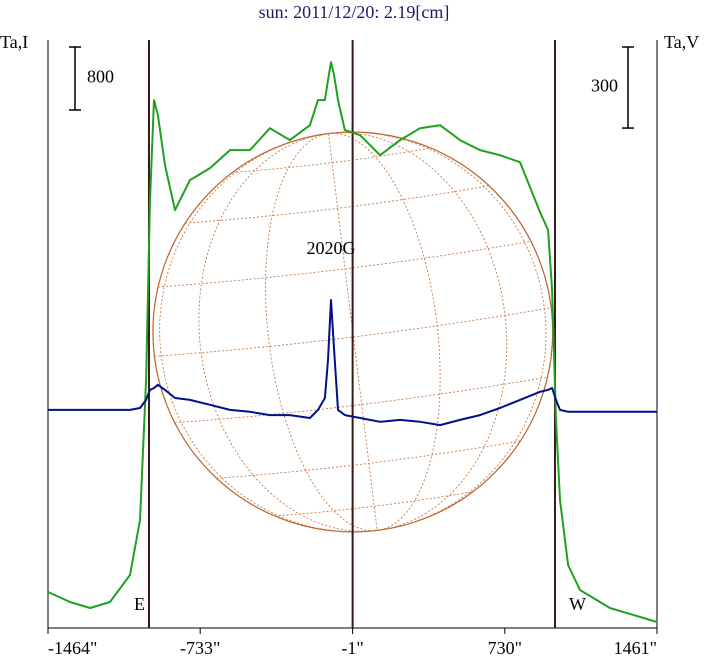  Describe the element at coordinates (635, 648) in the screenshot. I see `x-tick-label: 1461"` at that location.